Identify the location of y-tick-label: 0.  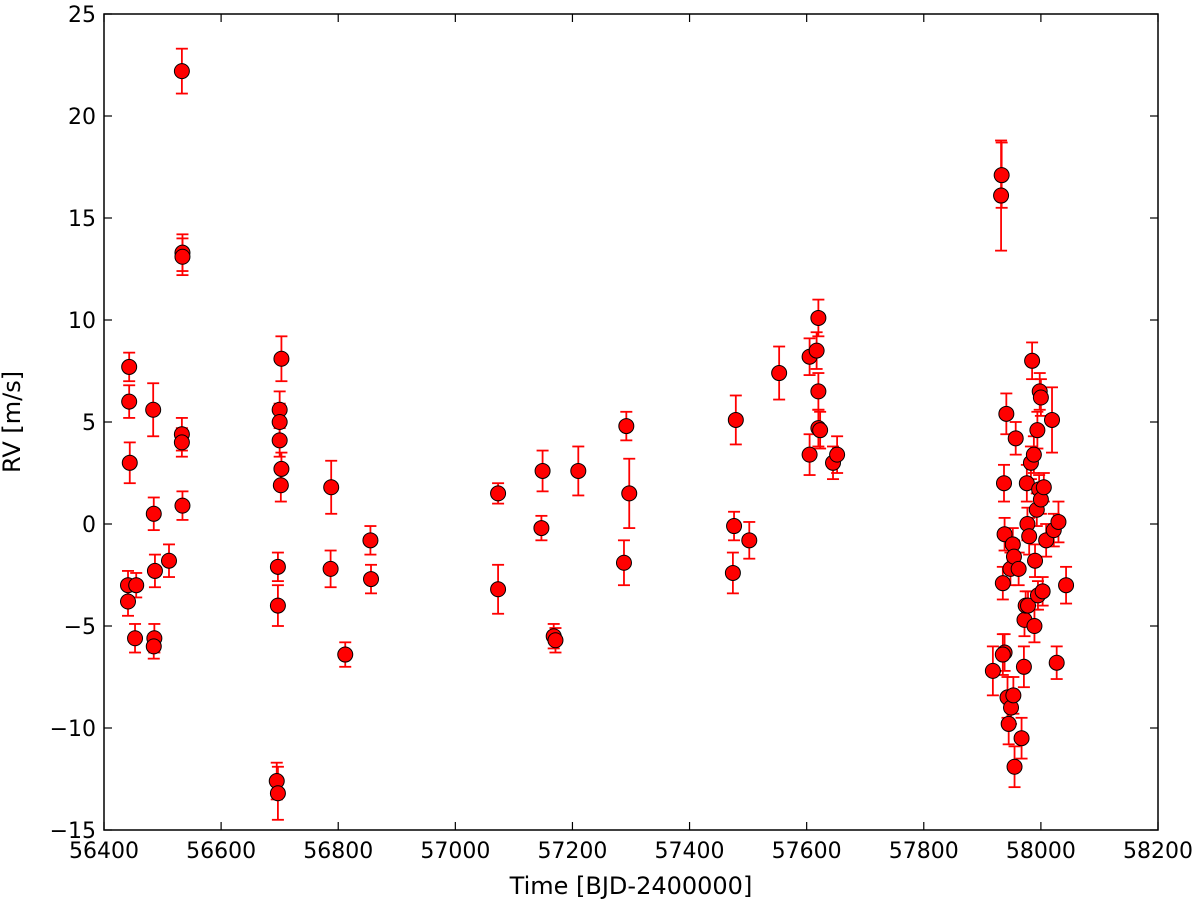
(89, 525).